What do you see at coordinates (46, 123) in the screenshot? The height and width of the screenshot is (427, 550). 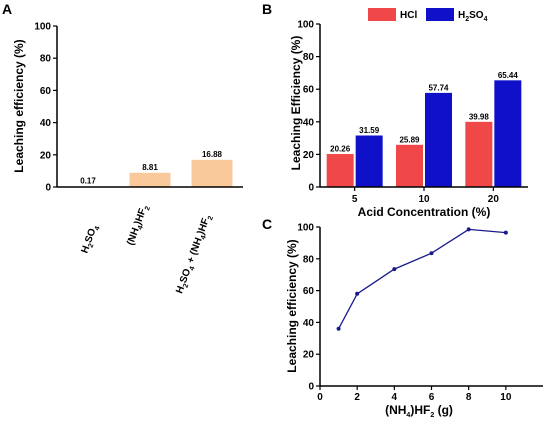 I see `panel-a-y-tick-label: 40` at bounding box center [46, 123].